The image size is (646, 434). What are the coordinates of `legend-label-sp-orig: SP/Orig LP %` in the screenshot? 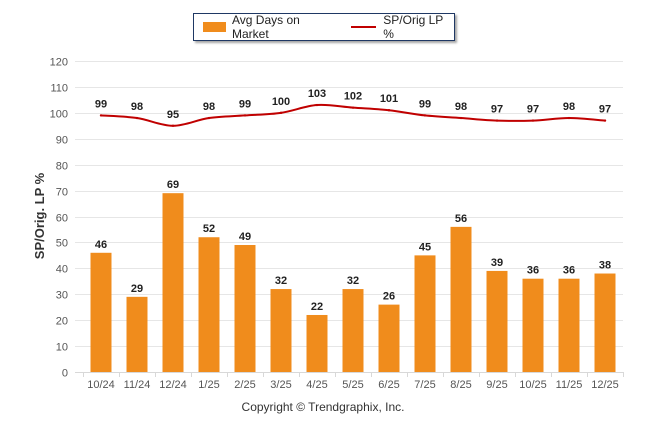 It's located at (413, 27).